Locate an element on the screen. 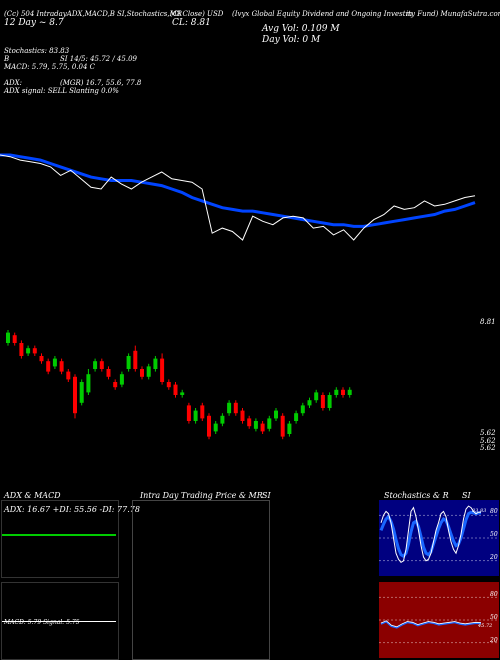  rsi-signal-line is located at coordinates (431, 624).